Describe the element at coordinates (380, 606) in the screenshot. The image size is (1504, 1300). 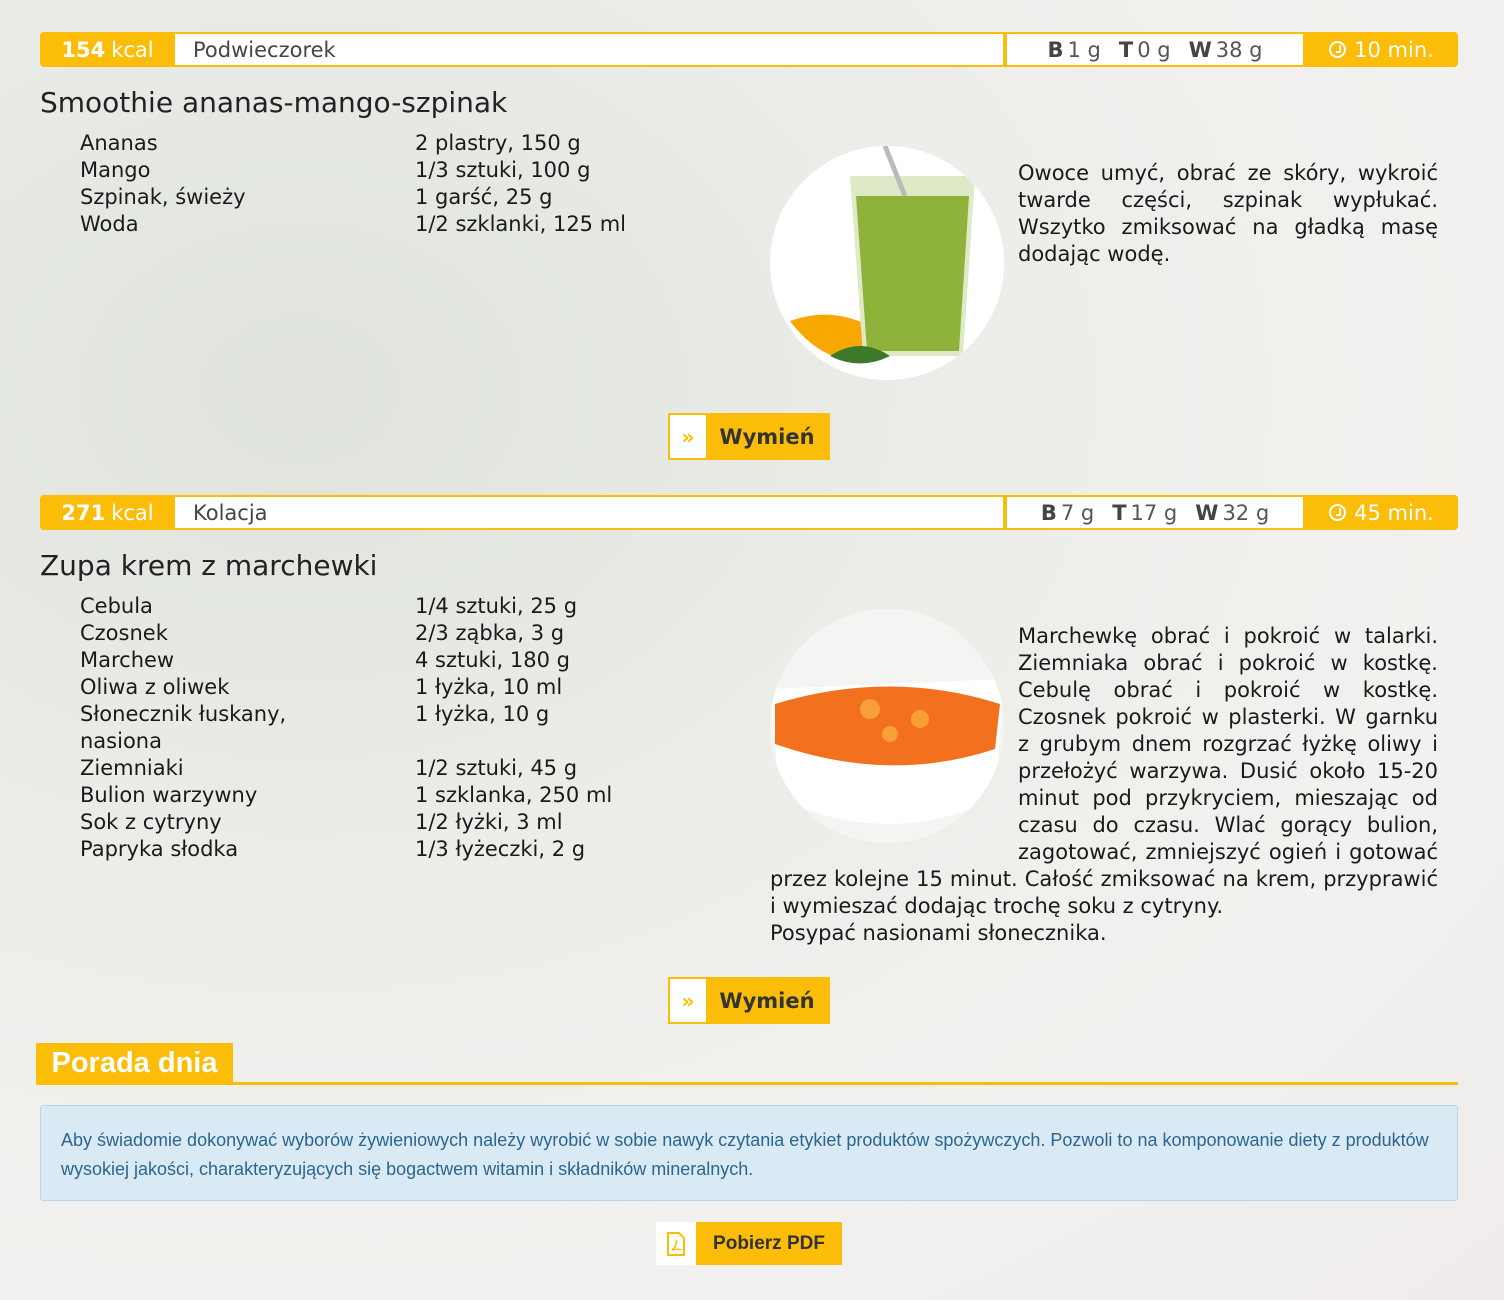
I see `ingredient-row: Cebula 1/4 sztuki, 25 g` at that location.